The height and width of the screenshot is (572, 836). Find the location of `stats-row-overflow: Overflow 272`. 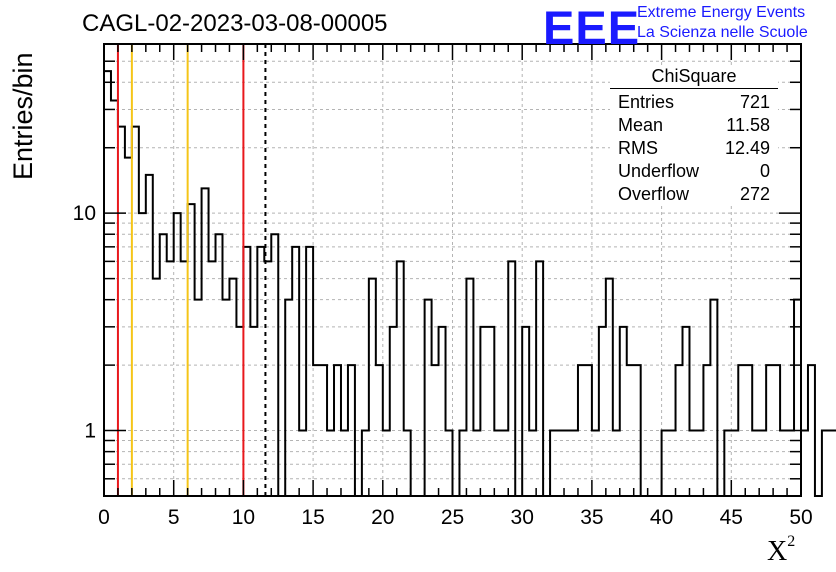

stats-row-overflow: Overflow 272 is located at coordinates (694, 194).